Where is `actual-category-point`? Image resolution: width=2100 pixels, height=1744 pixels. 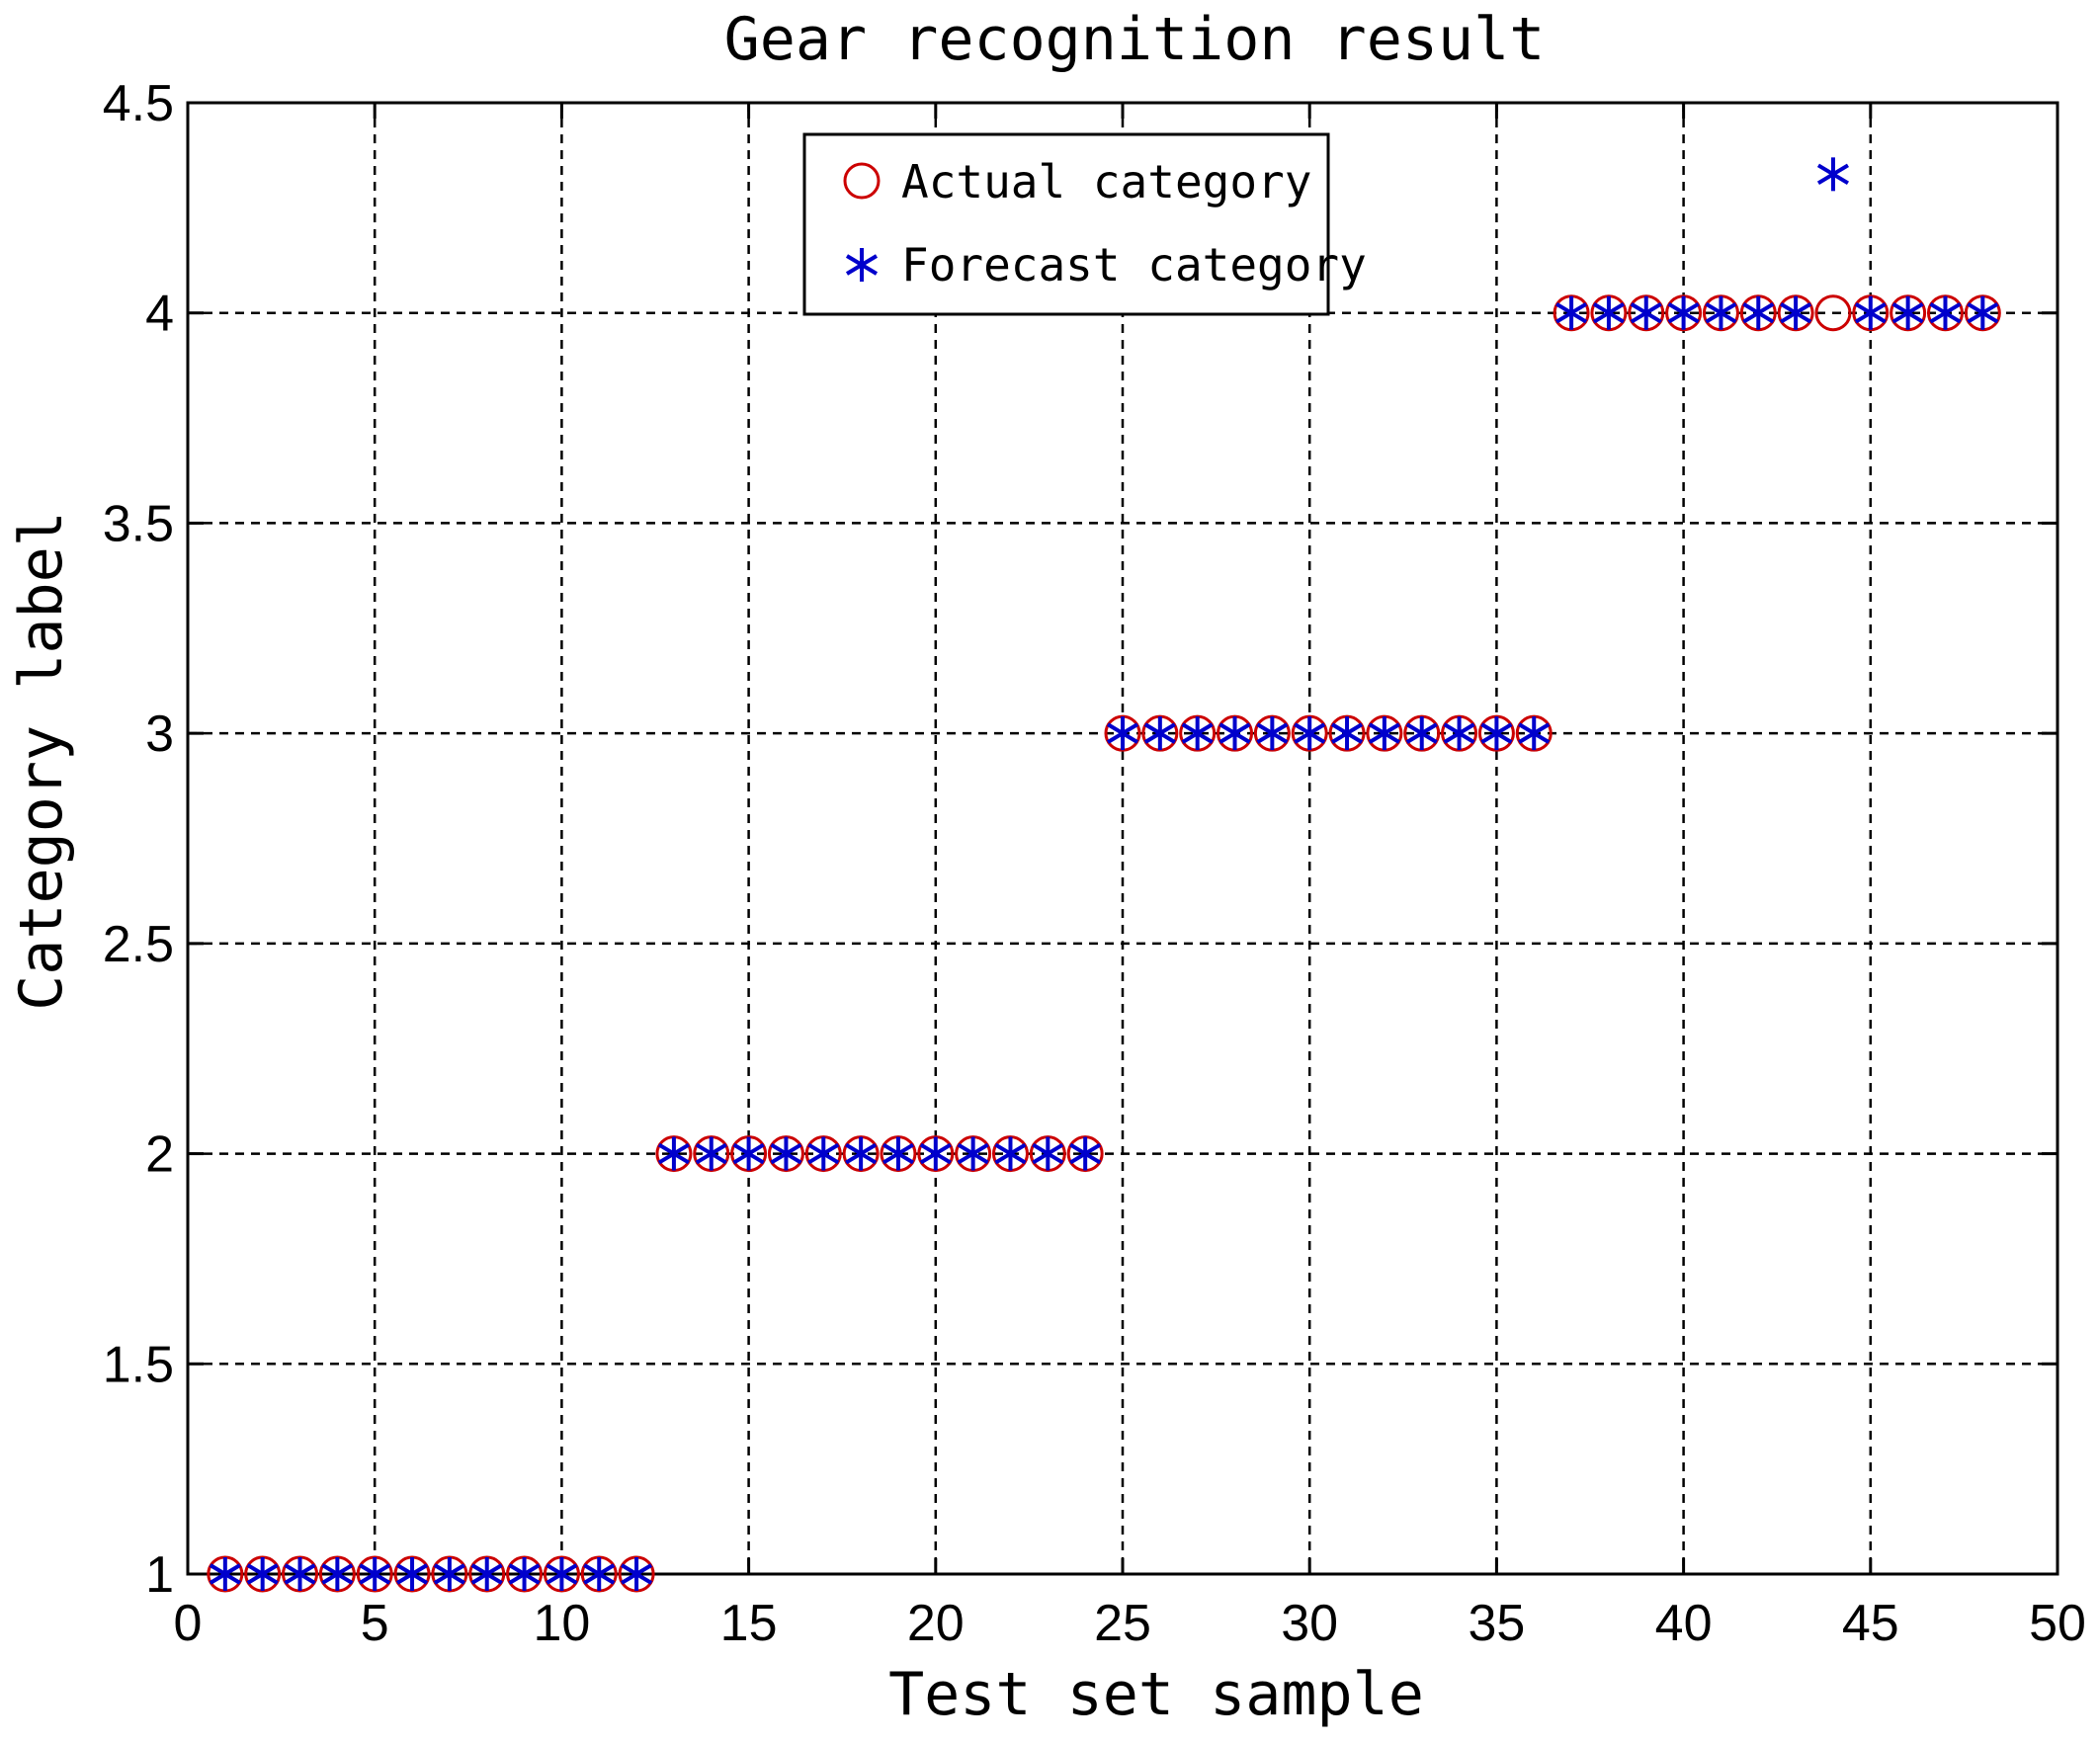
actual-category-point is located at coordinates (1833, 313).